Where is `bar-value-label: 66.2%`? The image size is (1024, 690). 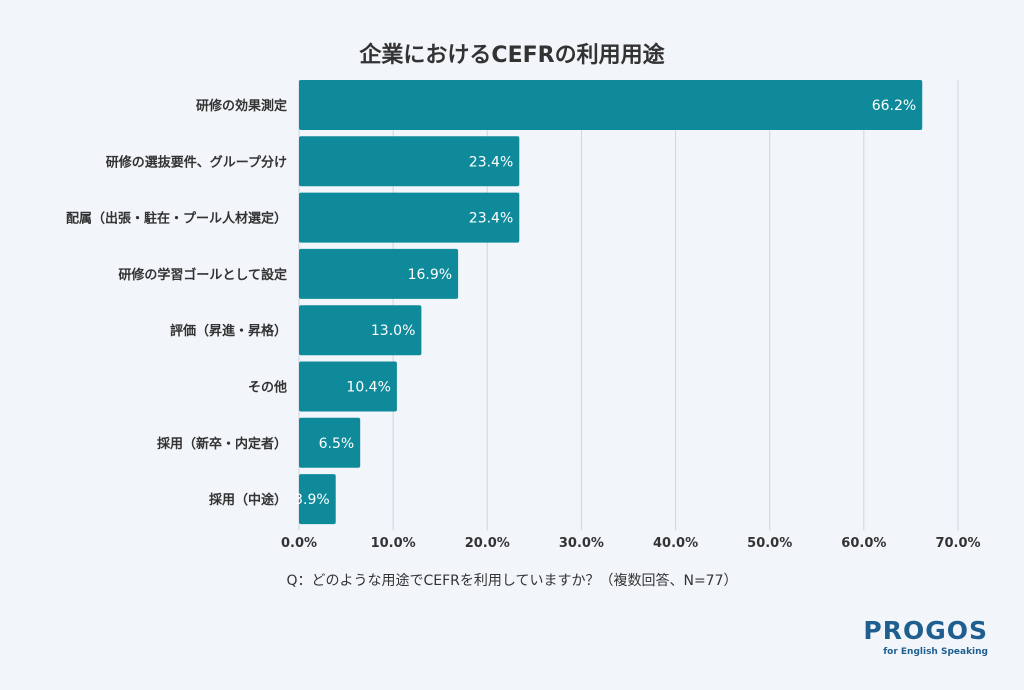 bar-value-label: 66.2% is located at coordinates (894, 106).